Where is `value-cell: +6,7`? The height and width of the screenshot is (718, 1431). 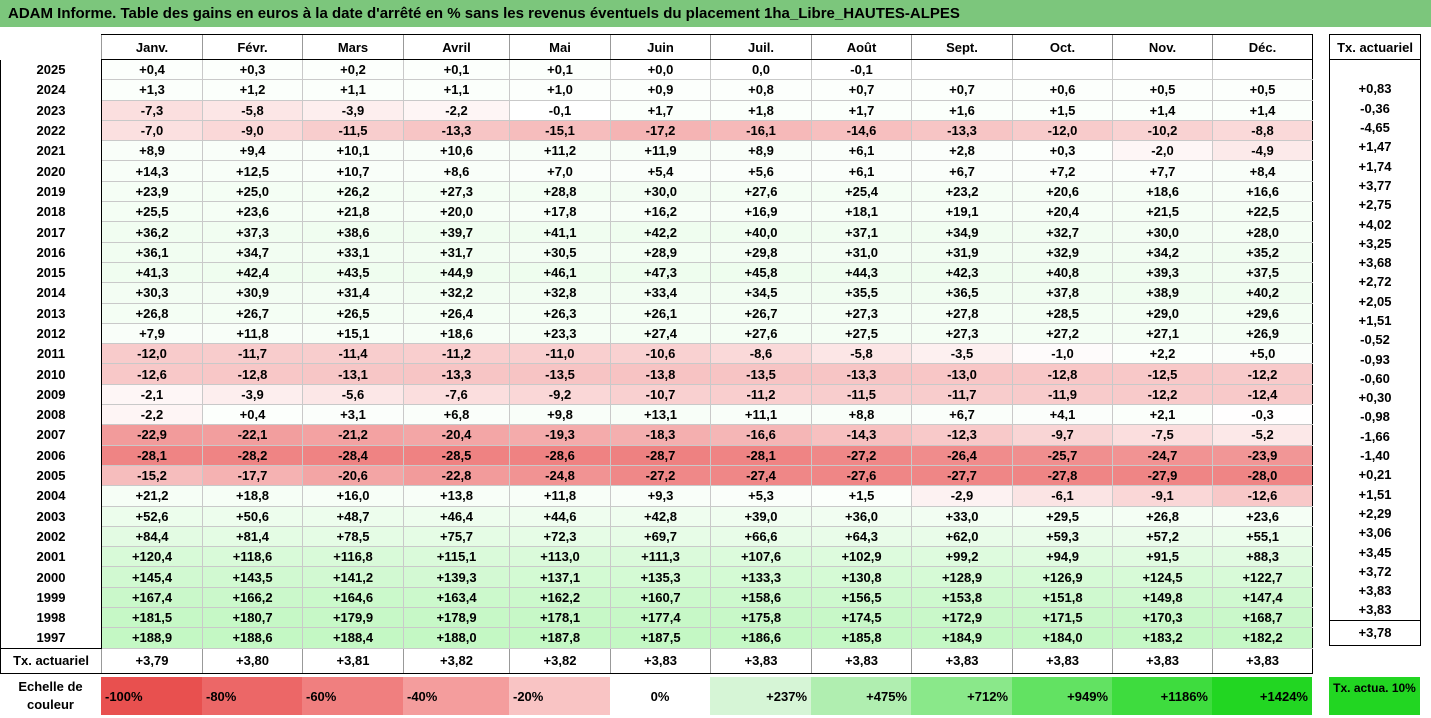
value-cell: +6,7 is located at coordinates (962, 415).